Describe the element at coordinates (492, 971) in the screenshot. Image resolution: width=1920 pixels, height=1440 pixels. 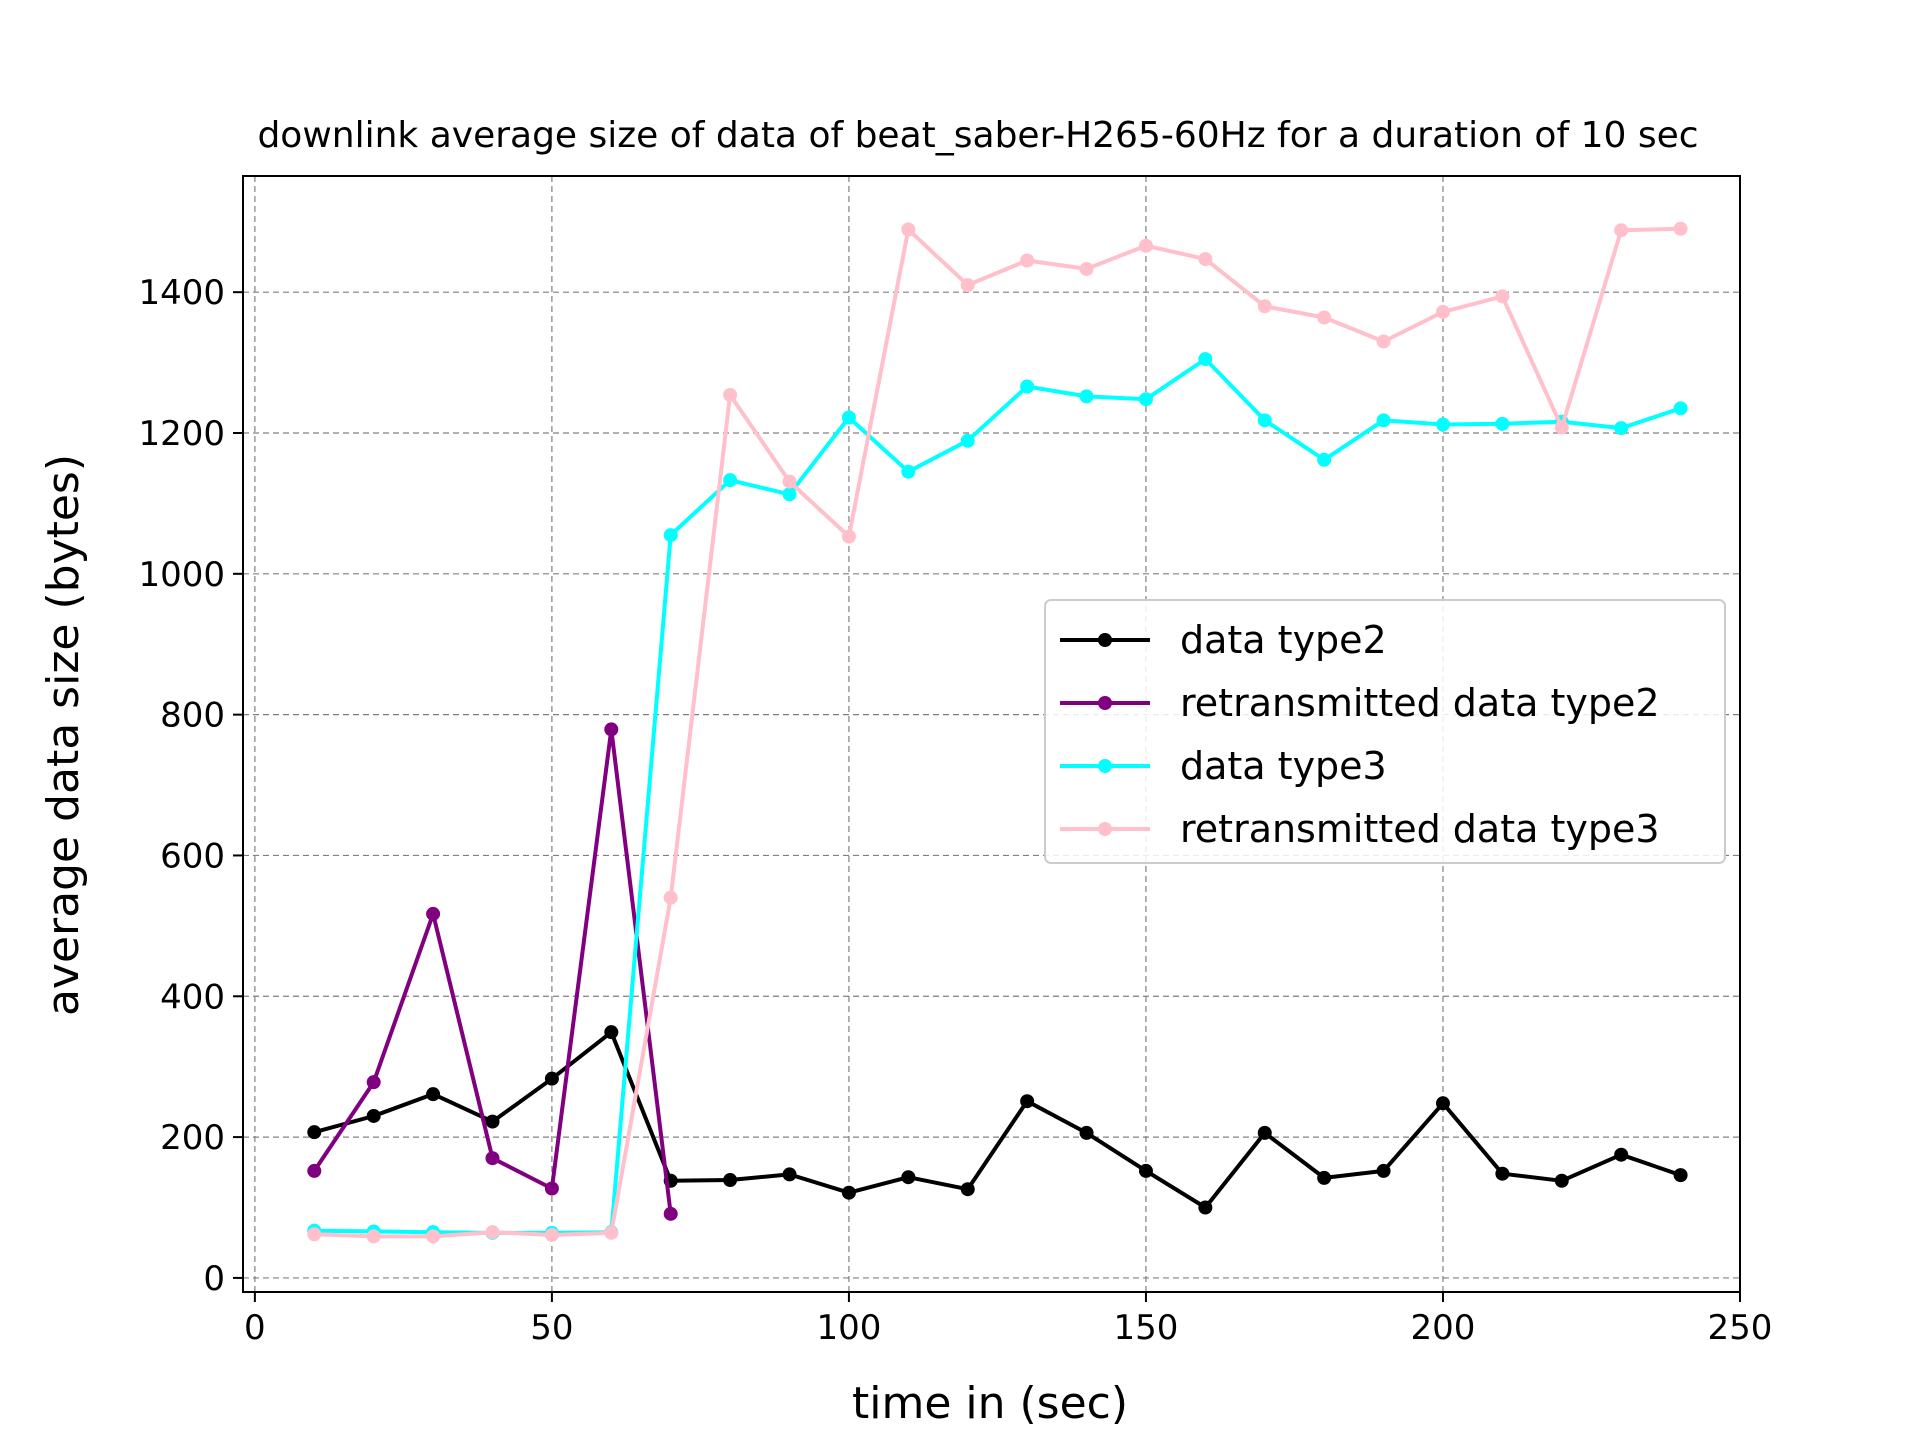
I see `series-retransmitted-data-type2` at that location.